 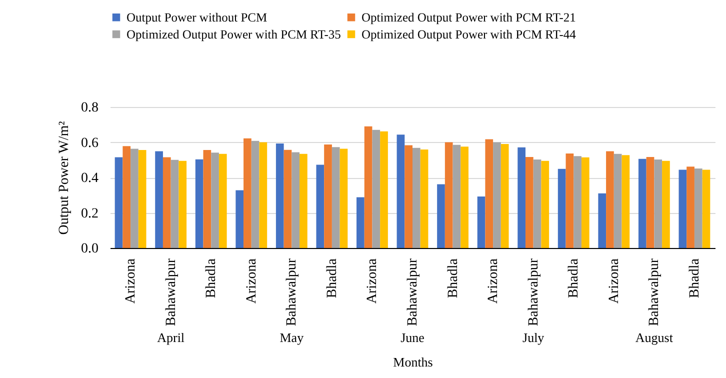 I want to click on text: July, so click(x=533, y=337).